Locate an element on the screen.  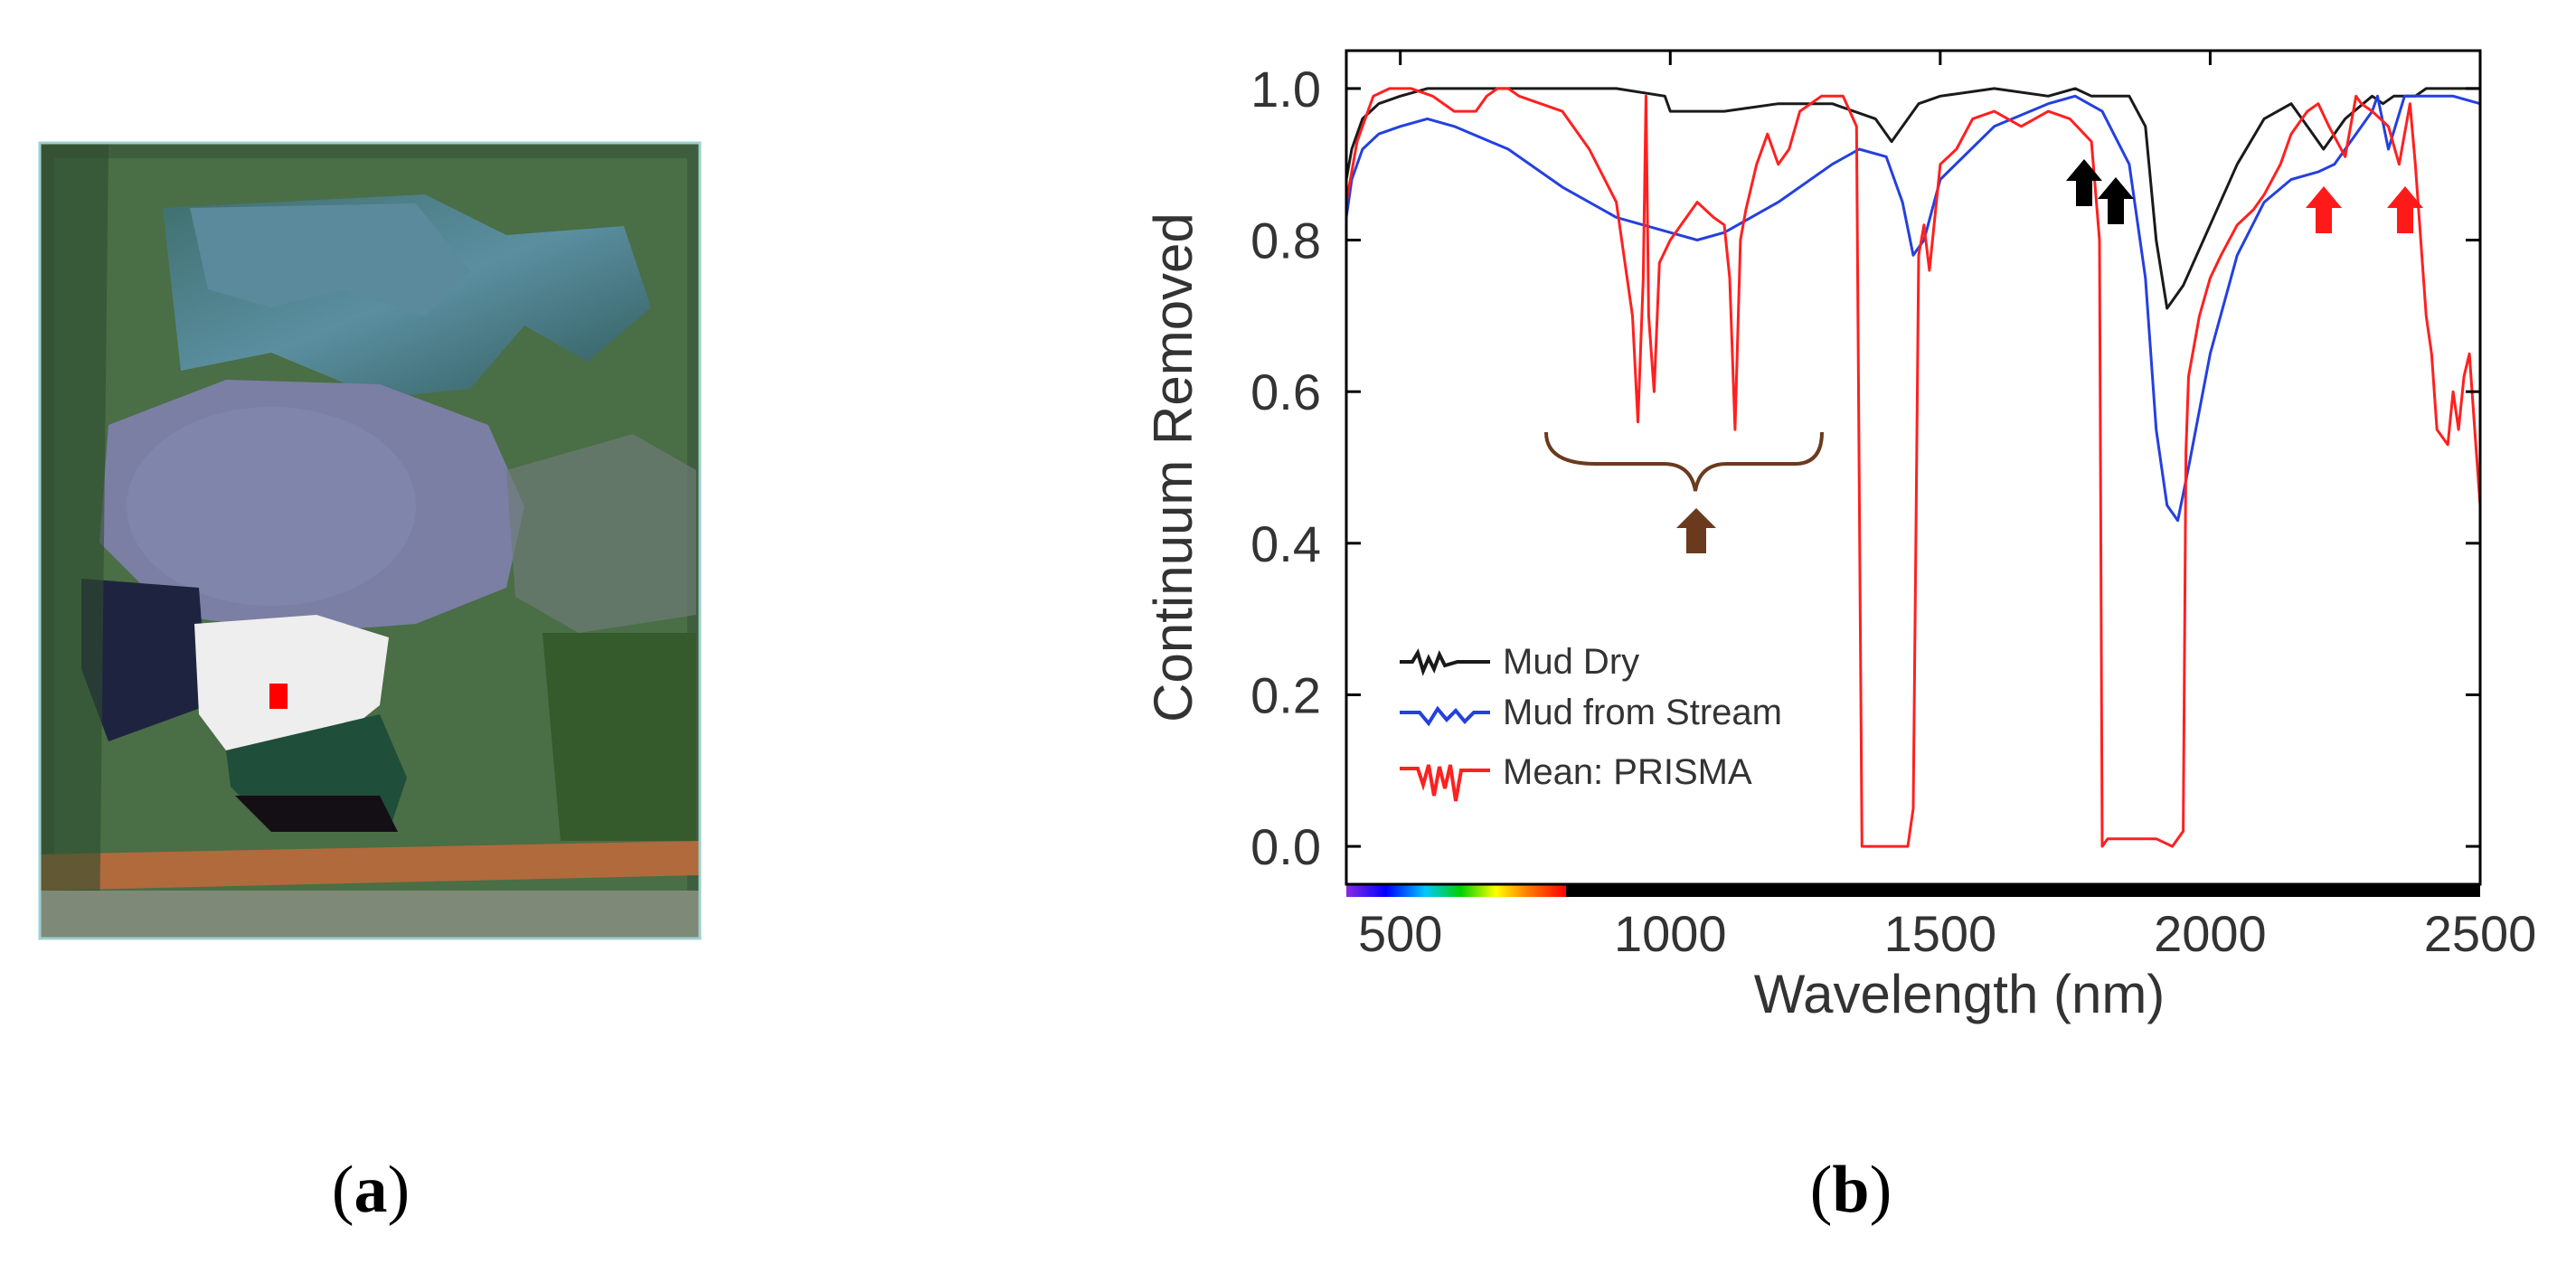
x-tick-label: 1000 is located at coordinates (1671, 933).